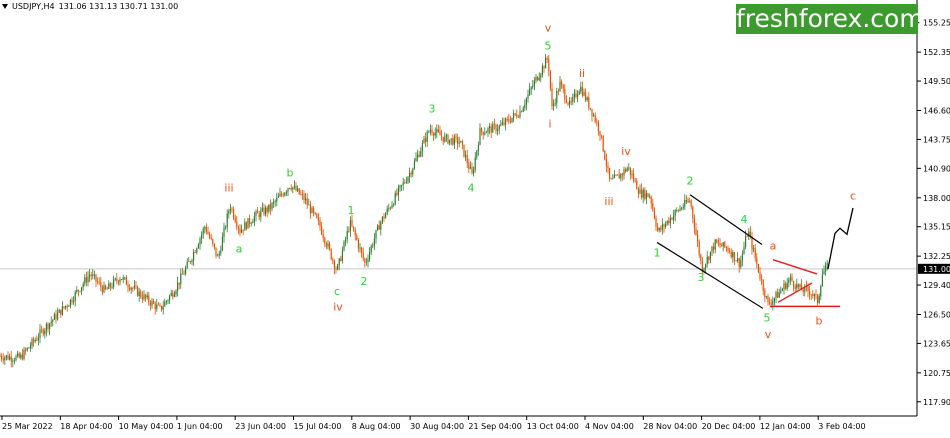  Describe the element at coordinates (27, 426) in the screenshot. I see `time-tick-label: 25 Mar 2022` at that location.